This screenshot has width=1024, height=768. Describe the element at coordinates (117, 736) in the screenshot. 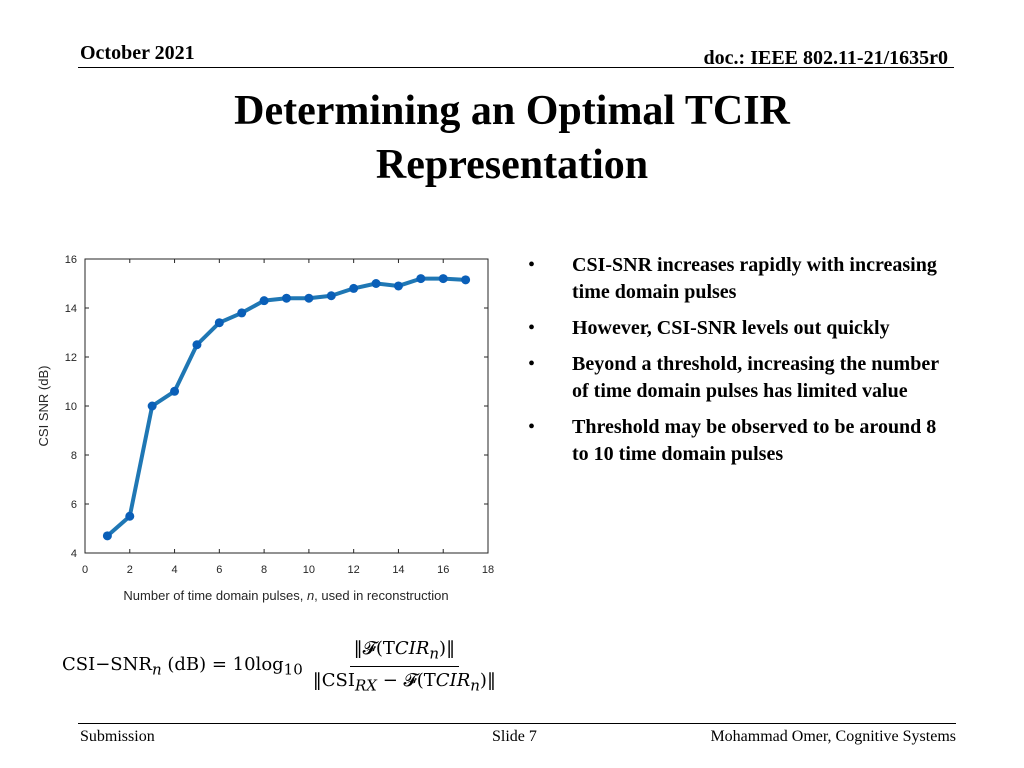

I see `footer-submission: Submission` at that location.